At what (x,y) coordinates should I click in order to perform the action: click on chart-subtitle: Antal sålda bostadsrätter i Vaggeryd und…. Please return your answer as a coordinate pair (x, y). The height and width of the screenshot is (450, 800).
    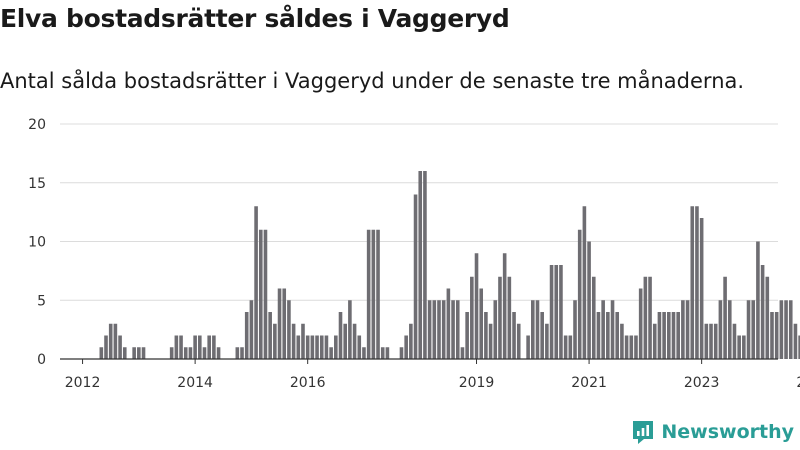
    Looking at the image, I should click on (372, 81).